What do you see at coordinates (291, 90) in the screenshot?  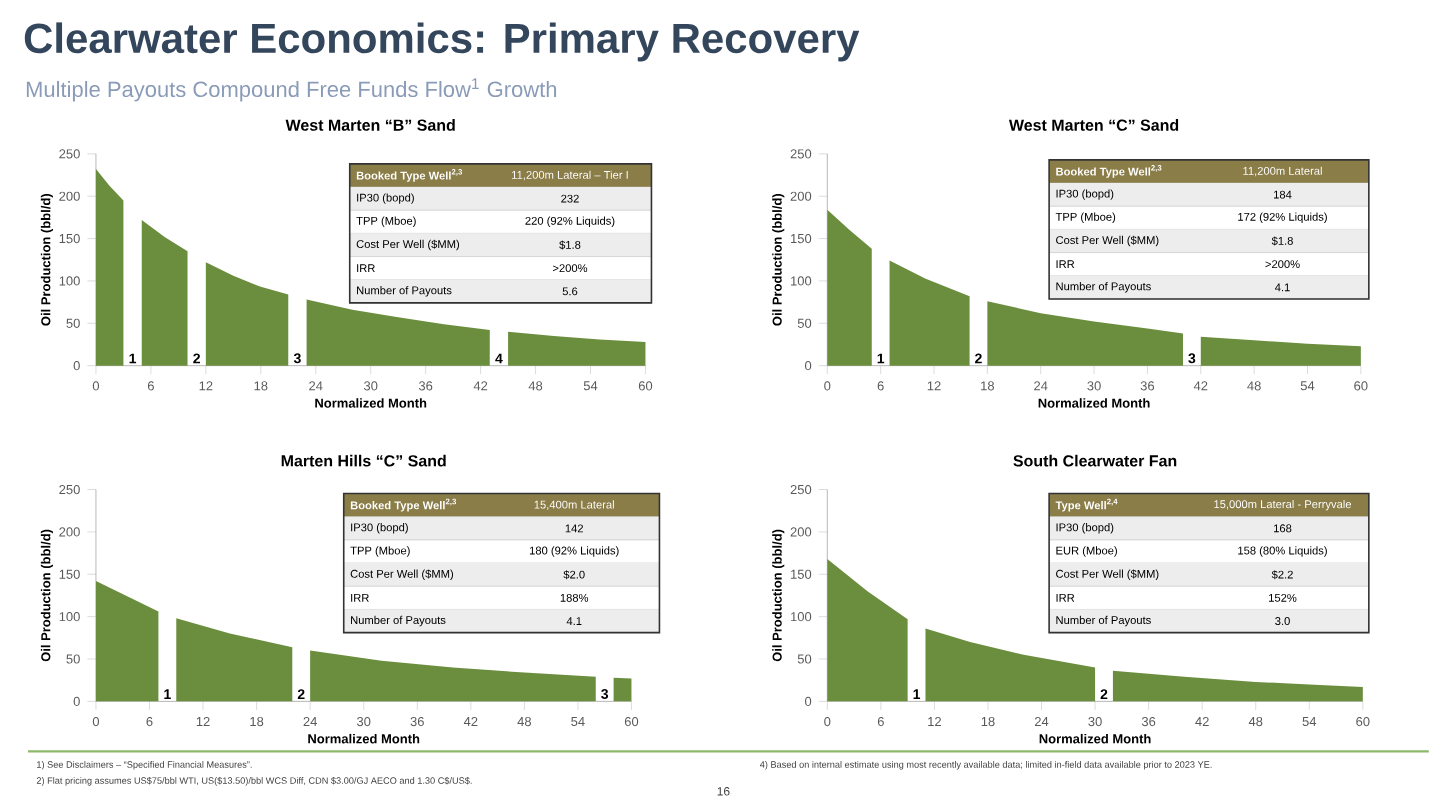 I see `text: Multiple Payouts Compound Free Funds Flow$^{1}$ Growth` at bounding box center [291, 90].